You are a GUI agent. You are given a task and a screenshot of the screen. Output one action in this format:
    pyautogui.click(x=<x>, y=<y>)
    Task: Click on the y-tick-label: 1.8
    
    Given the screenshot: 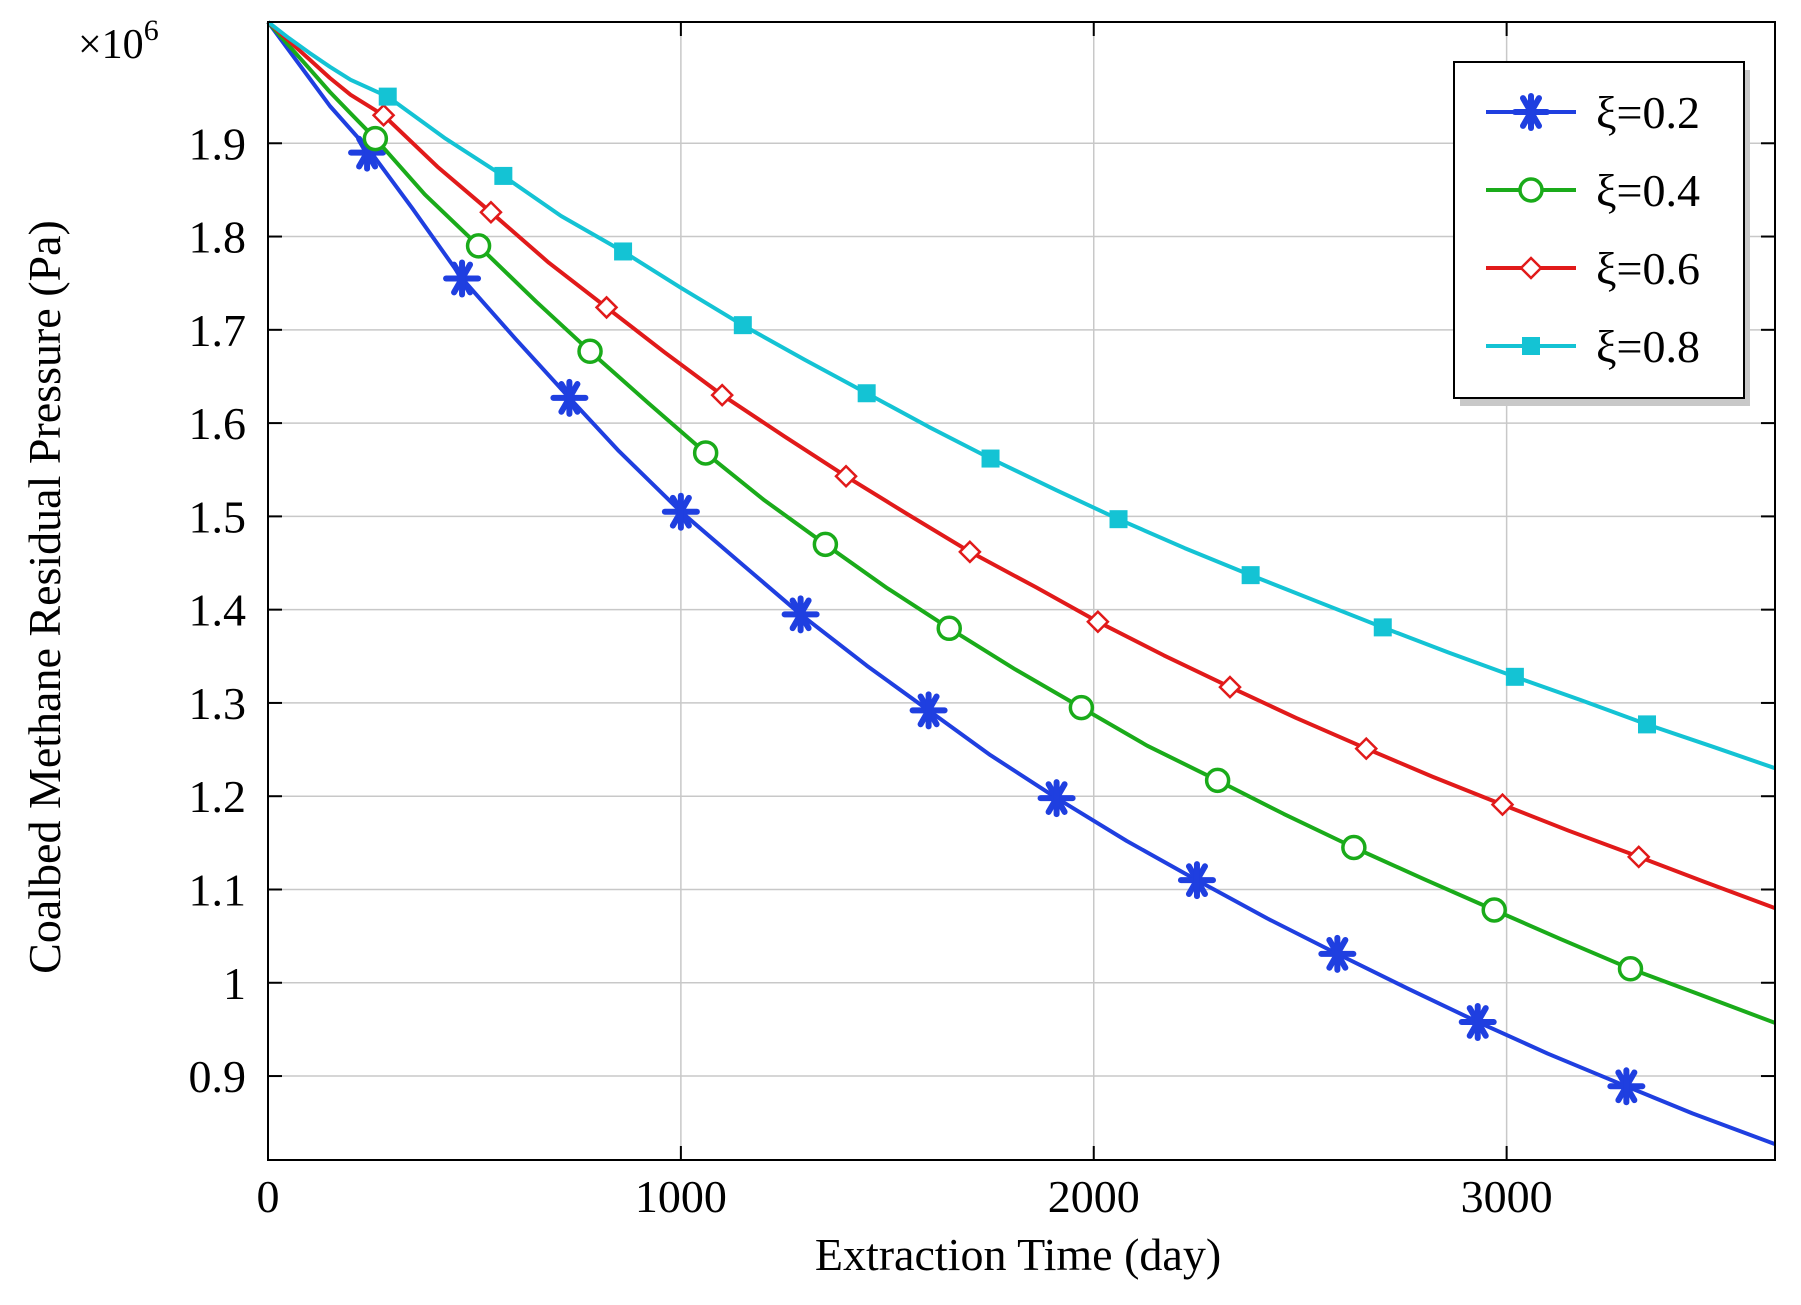 What is the action you would take?
    pyautogui.click(x=218, y=237)
    